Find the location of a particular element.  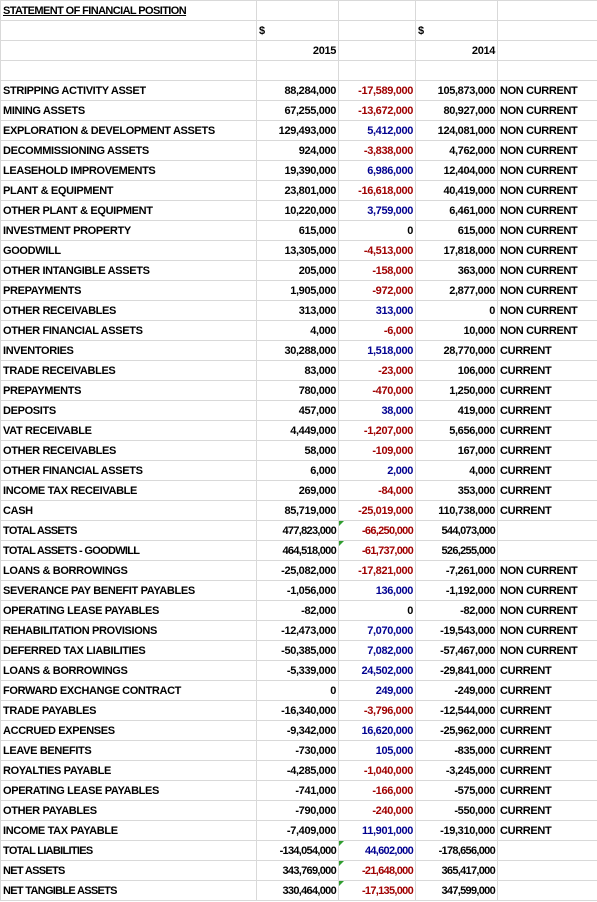

change: -166,000 is located at coordinates (377, 790).